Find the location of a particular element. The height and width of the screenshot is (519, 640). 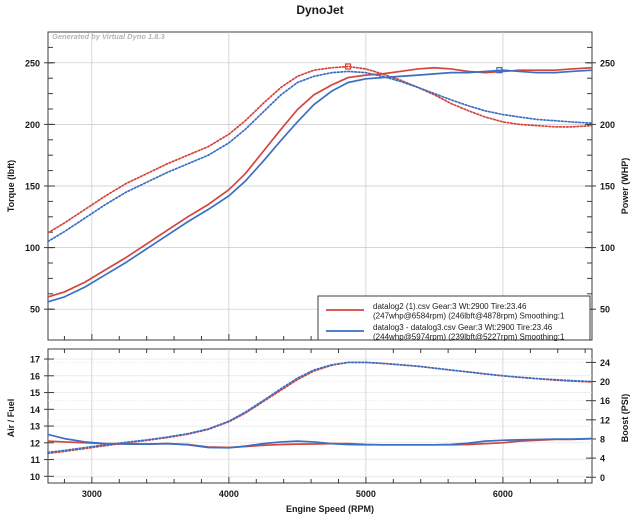

y-tick-label-boost: 16 is located at coordinates (605, 401).